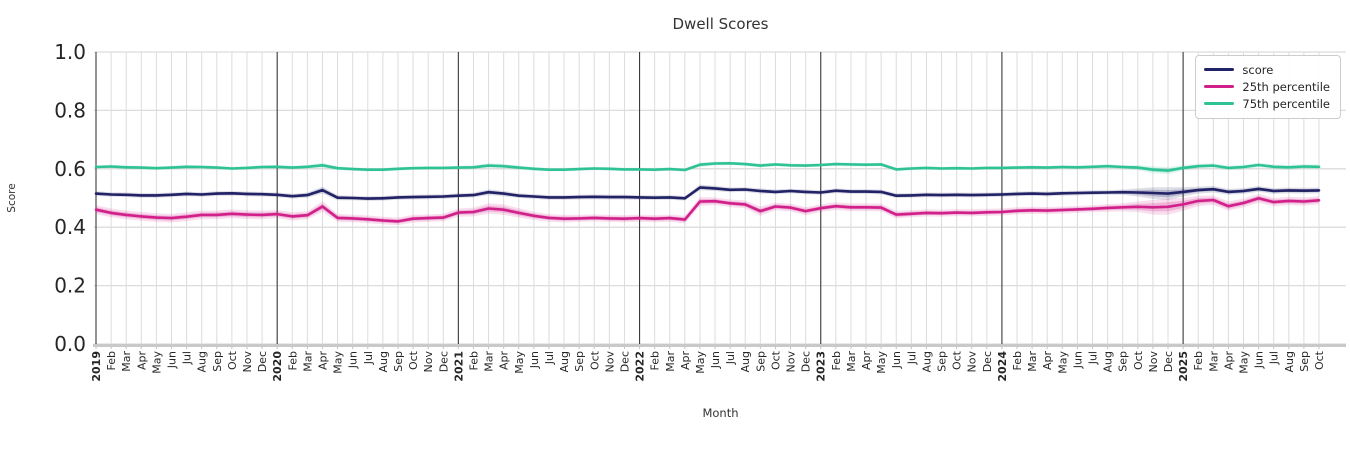 Image resolution: width=1350 pixels, height=450 pixels. I want to click on legend-item-25th-percentile: 25th percentile, so click(1267, 86).